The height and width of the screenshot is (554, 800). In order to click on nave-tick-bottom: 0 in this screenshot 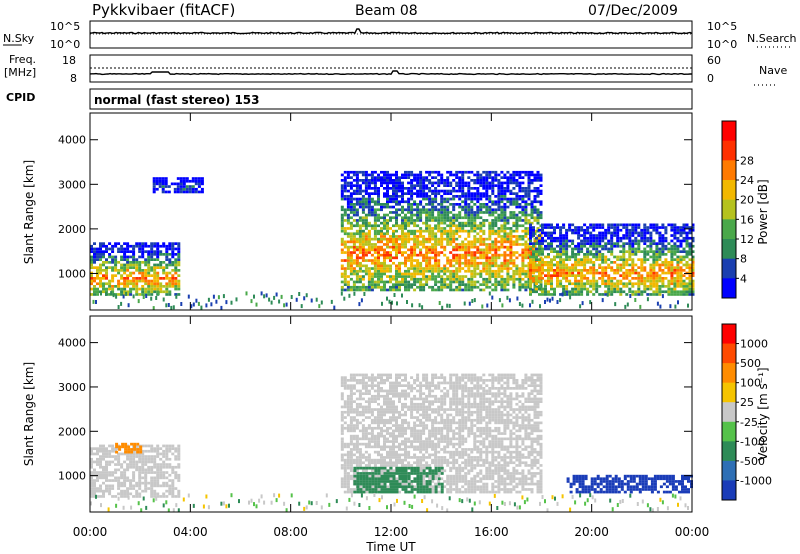, I will do `click(710, 78)`.